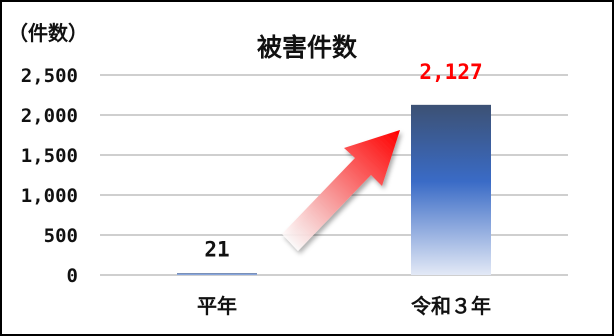 This screenshot has width=614, height=336. I want to click on x-axis-categories: 平年 令和３年, so click(344, 306).